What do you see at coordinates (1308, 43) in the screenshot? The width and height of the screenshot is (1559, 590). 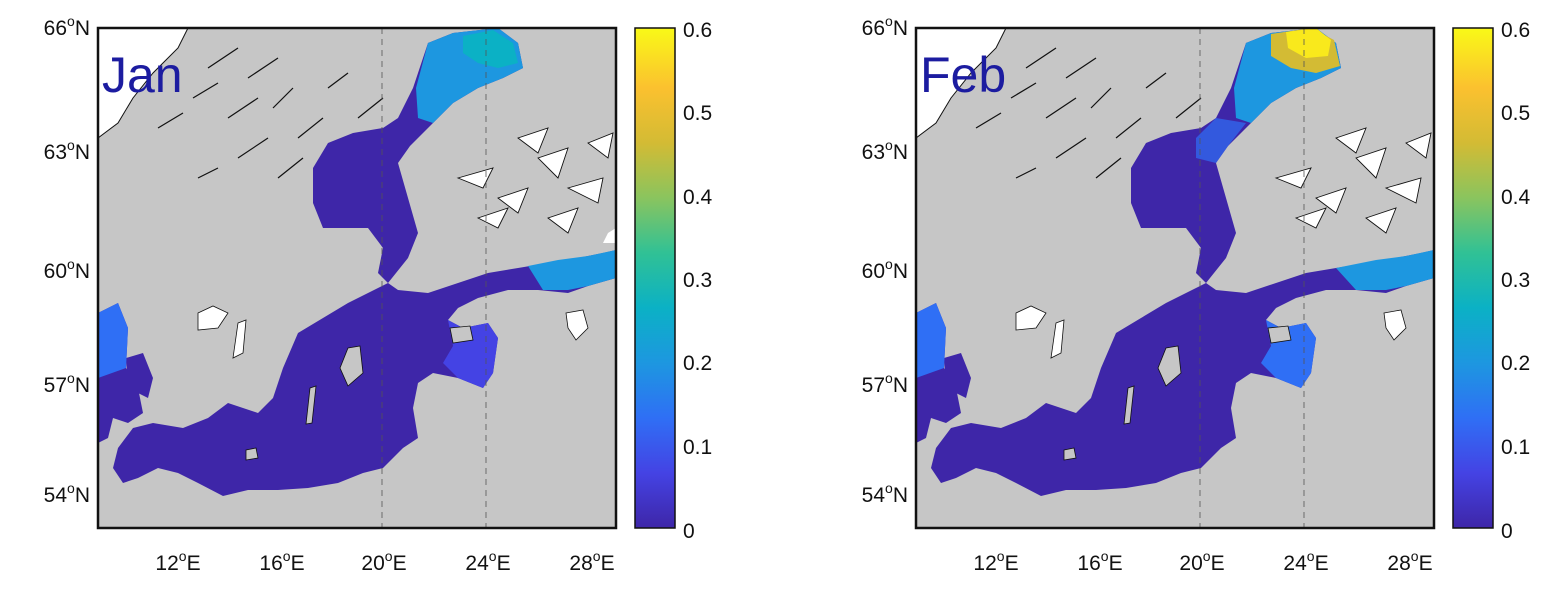 I see `bothnian-bay-peak` at bounding box center [1308, 43].